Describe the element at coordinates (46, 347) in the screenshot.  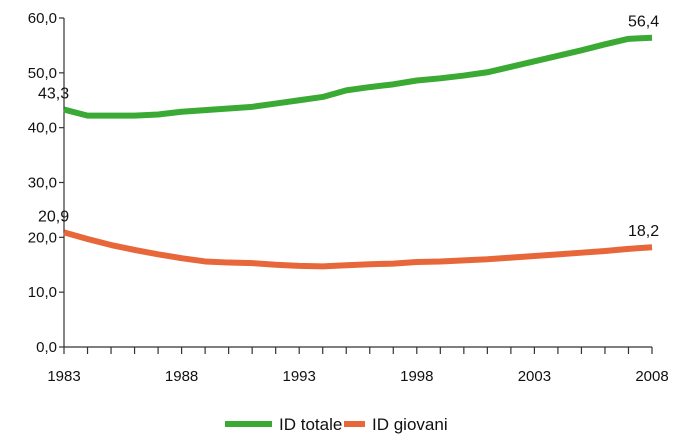
I see `y-tick-label: 0,0` at that location.